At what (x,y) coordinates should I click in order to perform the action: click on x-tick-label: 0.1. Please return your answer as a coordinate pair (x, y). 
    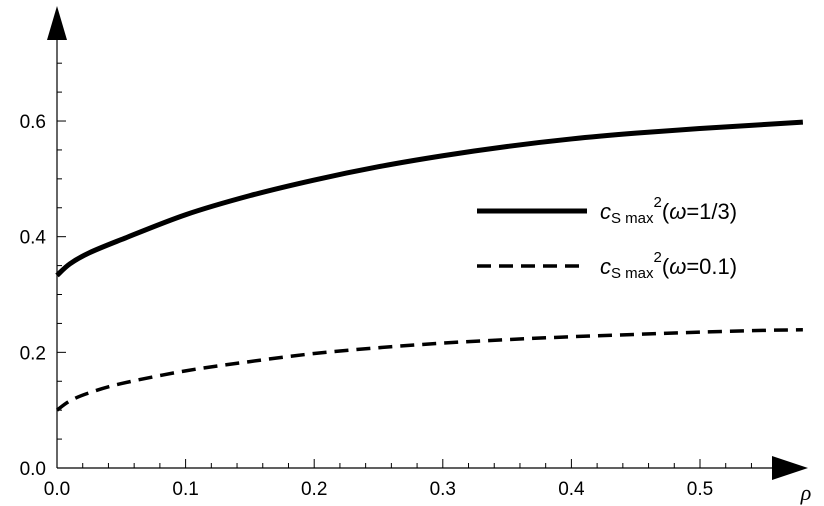
    Looking at the image, I should click on (185, 489).